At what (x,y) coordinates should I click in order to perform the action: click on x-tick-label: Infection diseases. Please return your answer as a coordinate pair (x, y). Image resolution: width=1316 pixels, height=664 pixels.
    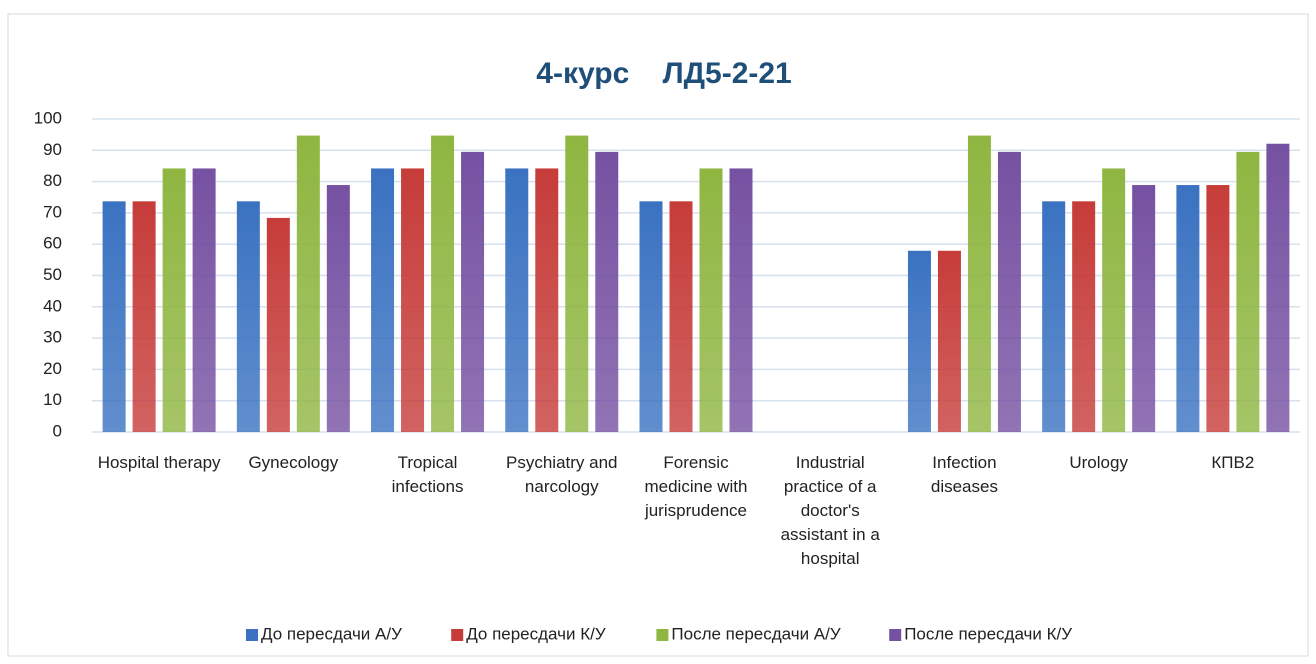
    Looking at the image, I should click on (964, 474).